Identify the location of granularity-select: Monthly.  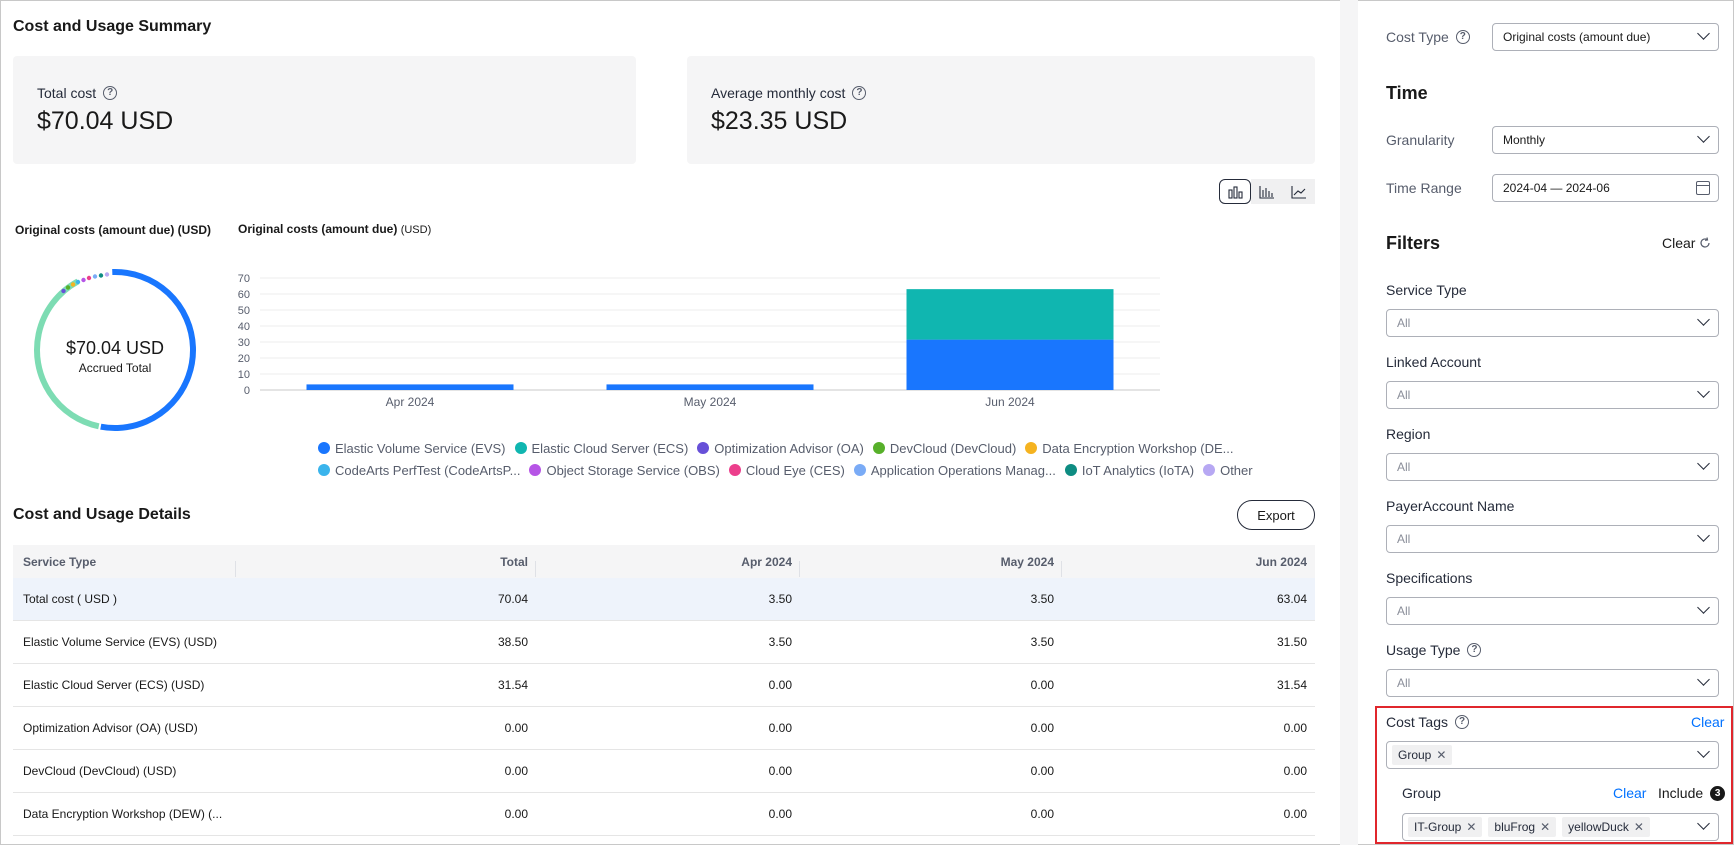
(1605, 140).